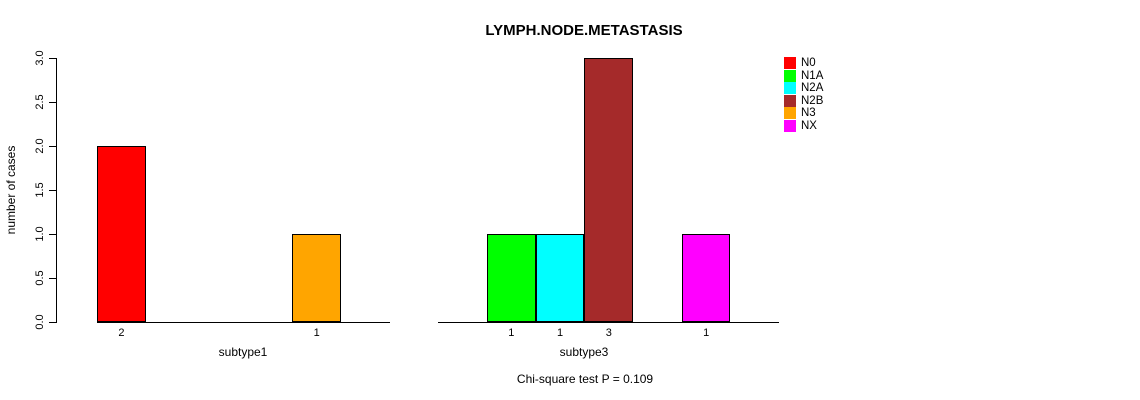  I want to click on legend-swatch-N2A, so click(790, 88).